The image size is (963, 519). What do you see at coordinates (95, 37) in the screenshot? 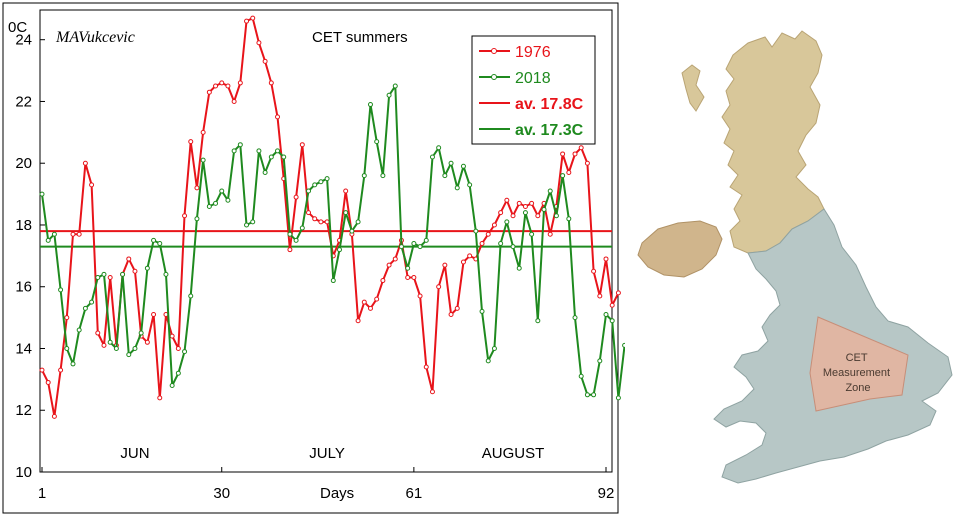
I see `signature: MAVukcevic` at bounding box center [95, 37].